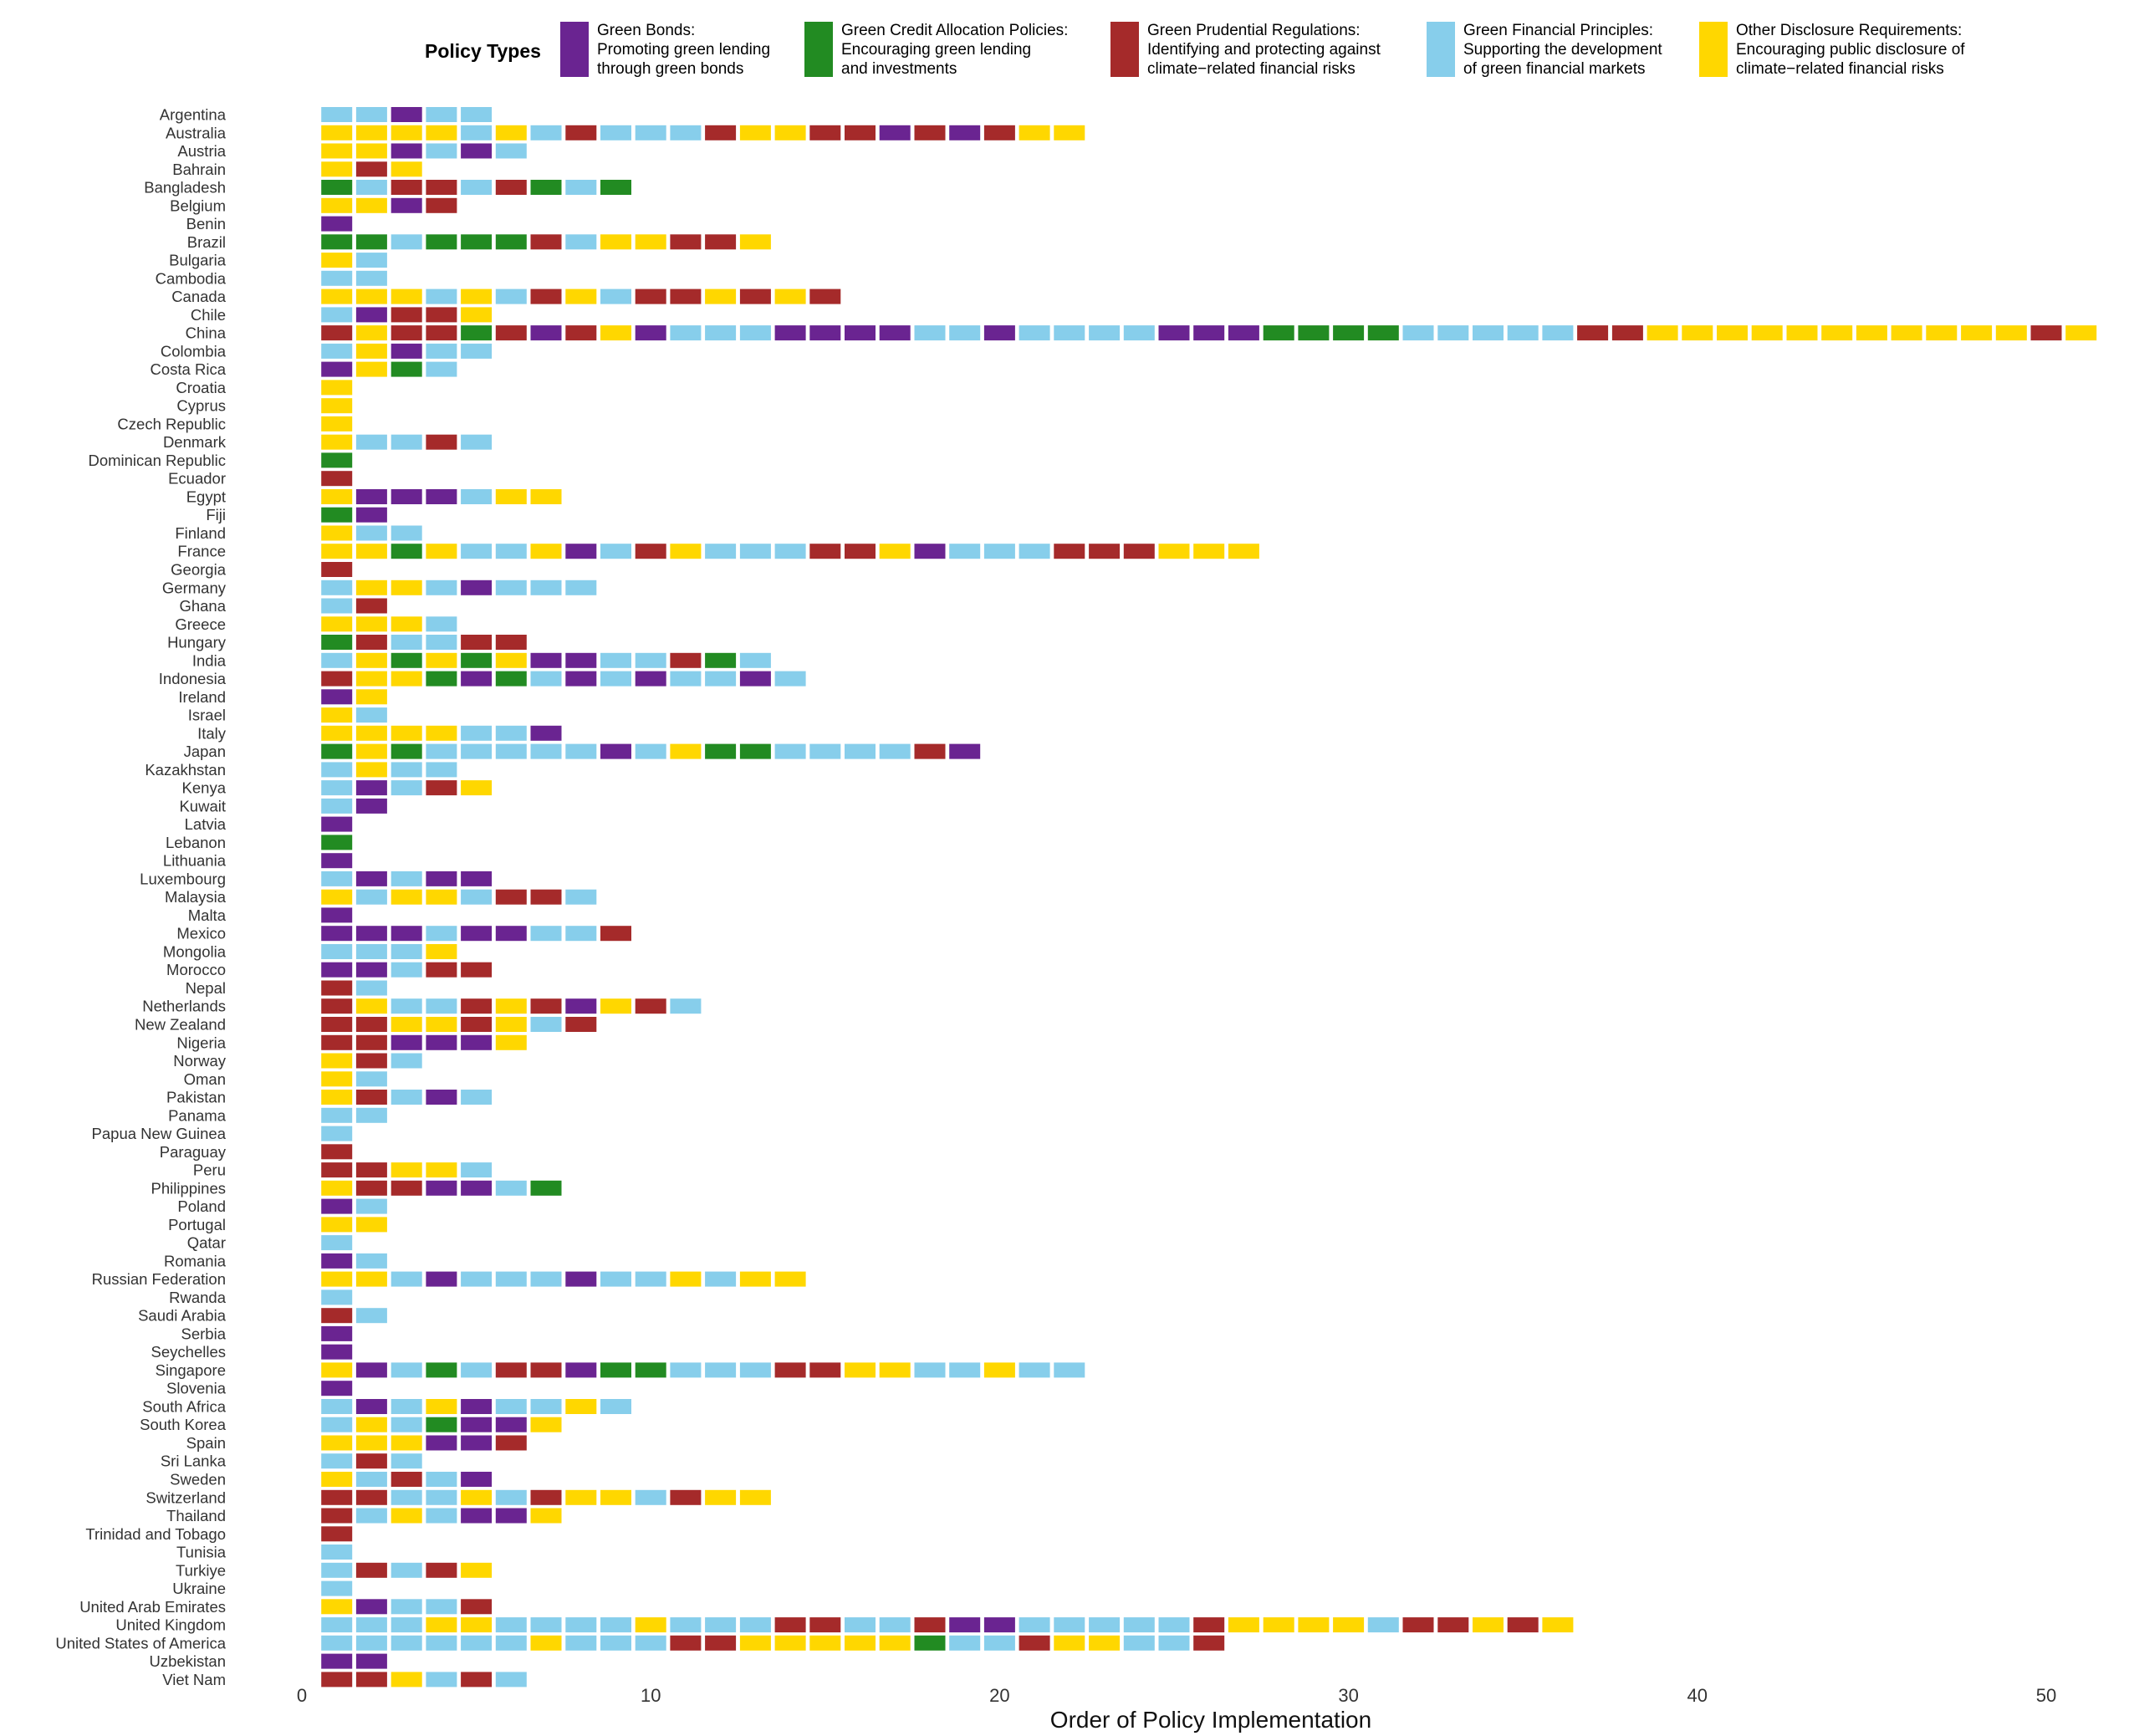 The width and height of the screenshot is (2129, 1736). I want to click on country-label: Georgia, so click(199, 570).